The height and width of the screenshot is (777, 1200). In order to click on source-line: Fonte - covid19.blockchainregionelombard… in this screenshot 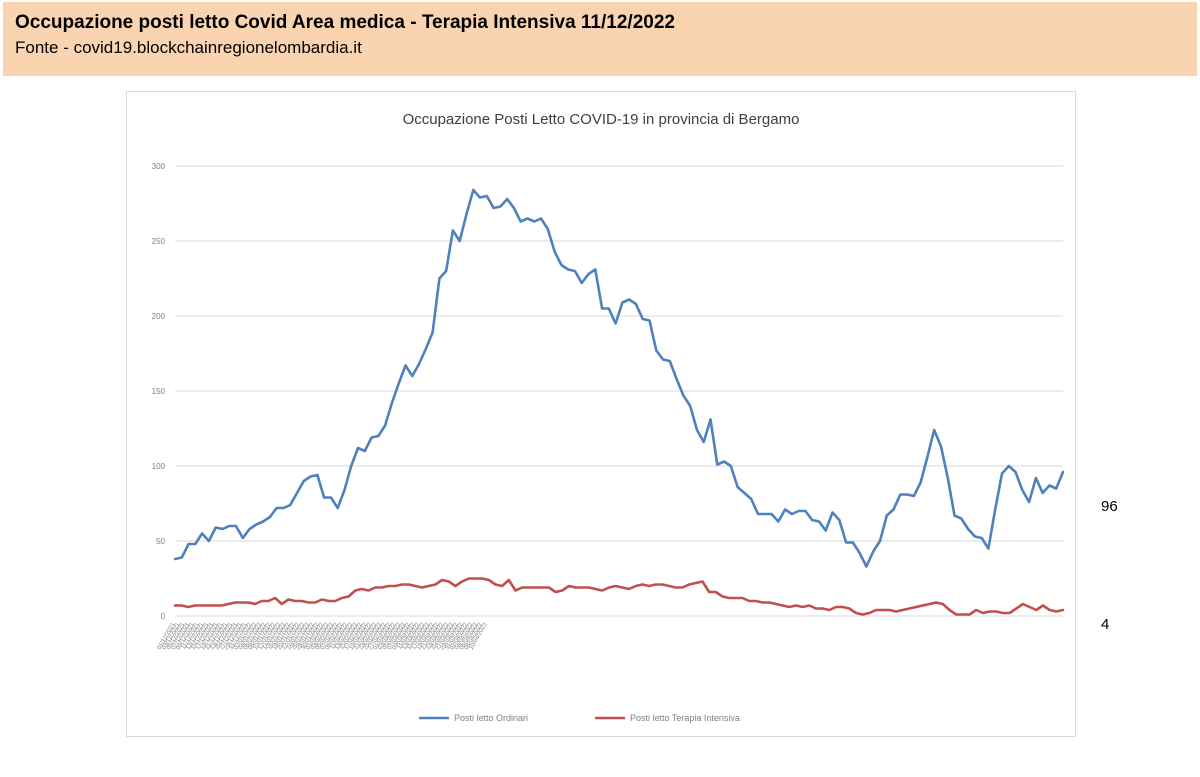, I will do `click(188, 47)`.